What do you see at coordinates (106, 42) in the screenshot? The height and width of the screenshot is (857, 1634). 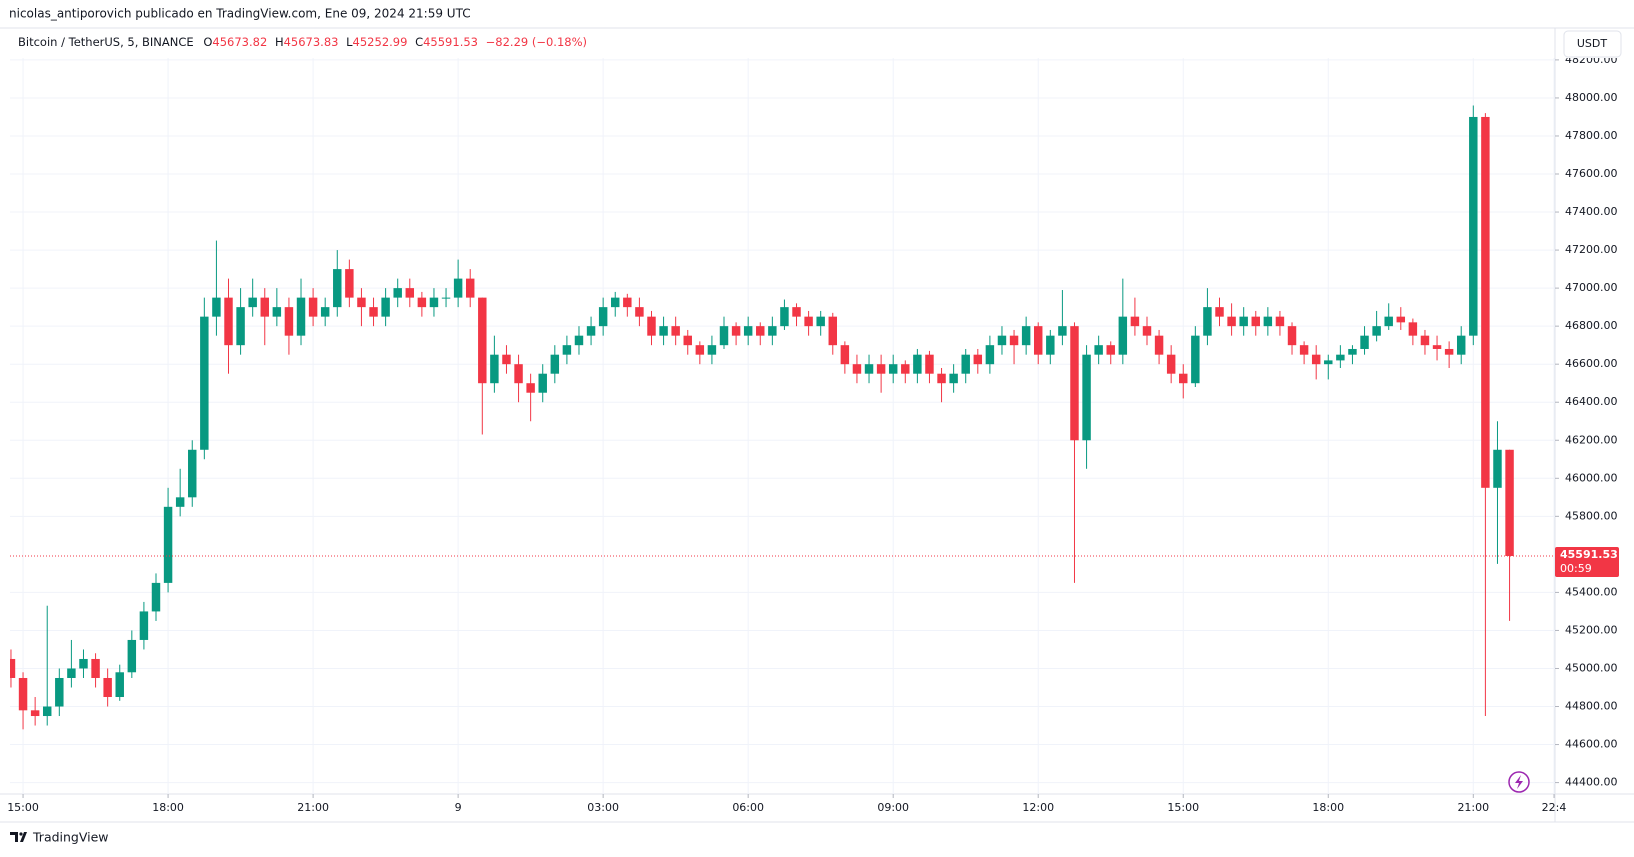 I see `symbol: Bitcoin / TetherUS, 5, BINANCE` at bounding box center [106, 42].